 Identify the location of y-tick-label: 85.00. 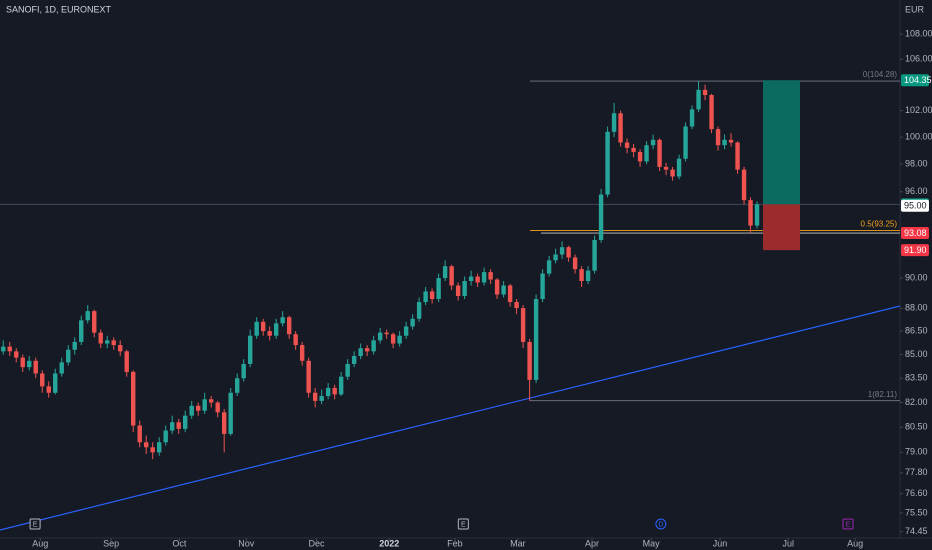
(916, 354).